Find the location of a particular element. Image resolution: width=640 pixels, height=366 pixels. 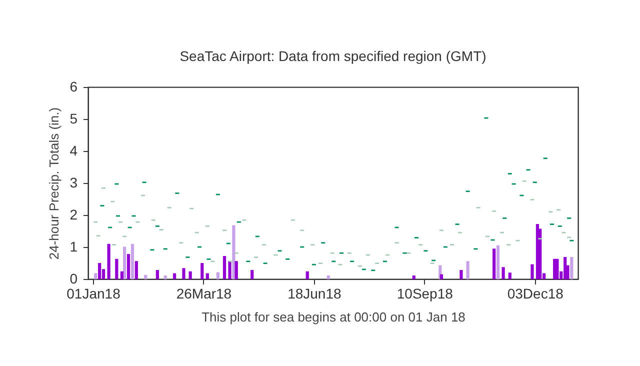

y-tick-label: 2 is located at coordinates (74, 214).